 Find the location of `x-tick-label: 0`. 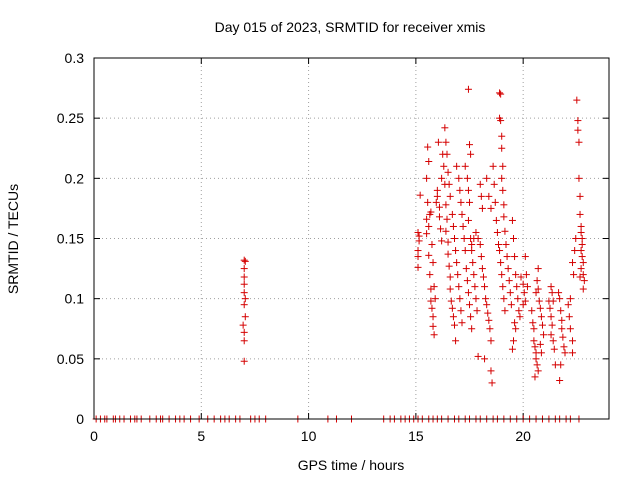

x-tick-label: 0 is located at coordinates (94, 436).